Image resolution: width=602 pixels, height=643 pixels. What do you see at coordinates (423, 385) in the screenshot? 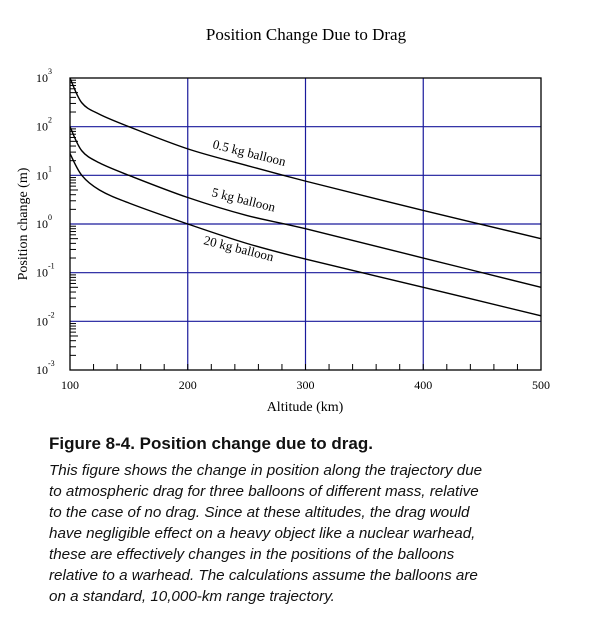
I see `x-tick-label: 400` at bounding box center [423, 385].